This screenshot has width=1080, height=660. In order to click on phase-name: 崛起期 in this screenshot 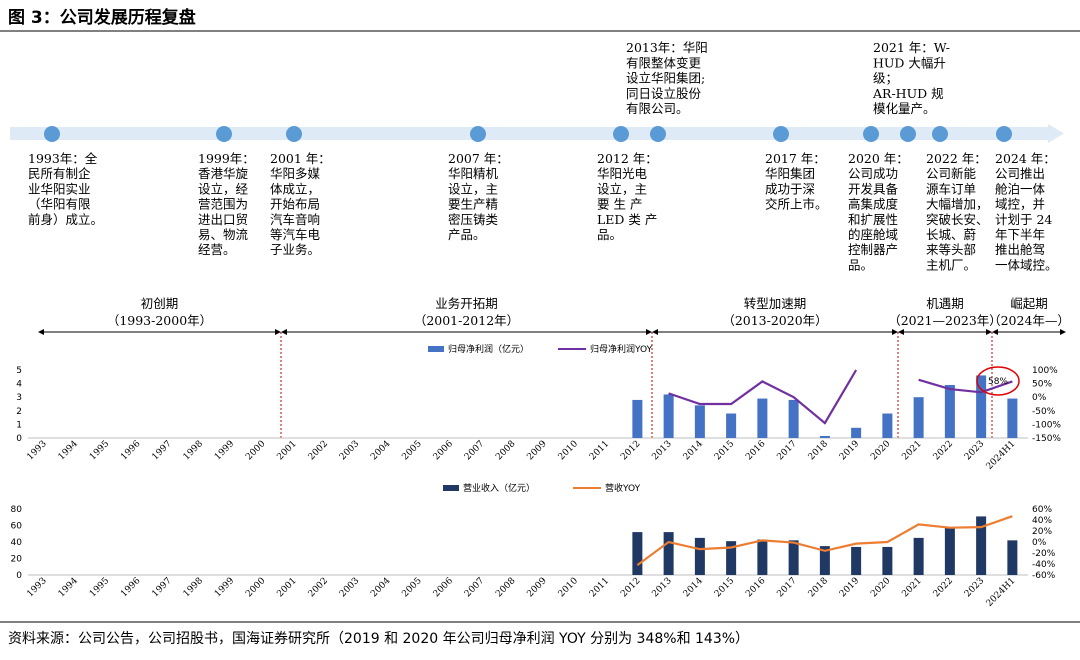, I will do `click(1029, 303)`.